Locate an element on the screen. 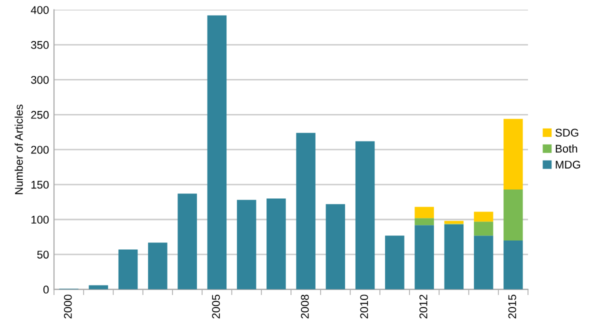 This screenshot has height=327, width=600. y-axis-title: Number of Articles is located at coordinates (18, 149).